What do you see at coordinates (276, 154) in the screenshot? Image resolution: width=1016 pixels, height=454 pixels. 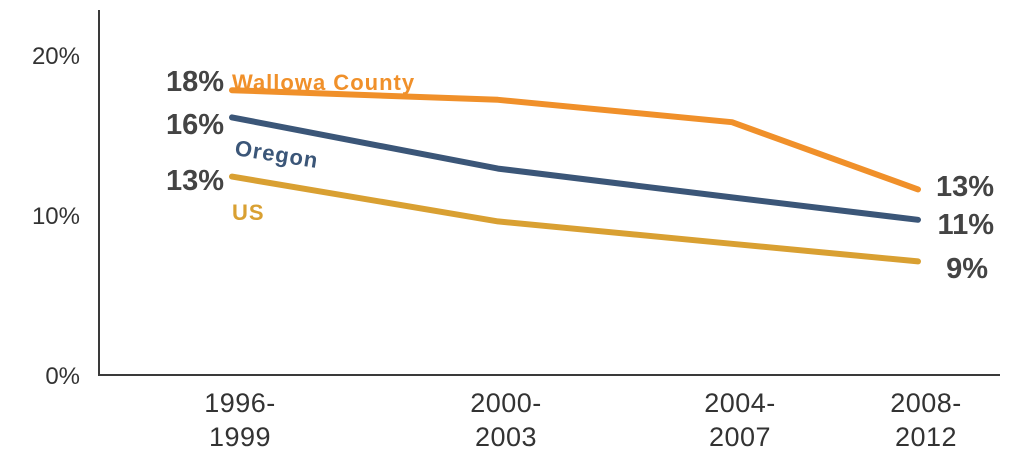 I see `series-name-label: Oregon` at bounding box center [276, 154].